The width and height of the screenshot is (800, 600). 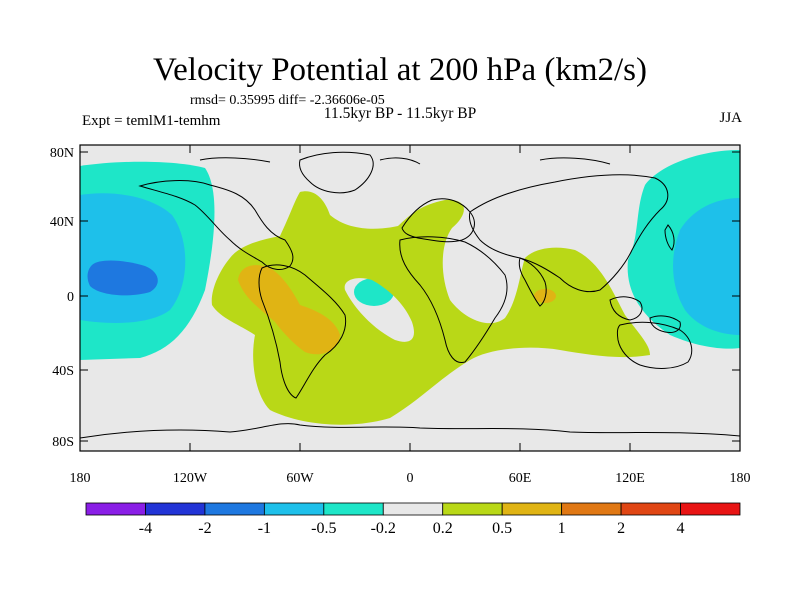 What do you see at coordinates (70, 297) in the screenshot?
I see `lat-label-0: 0` at bounding box center [70, 297].